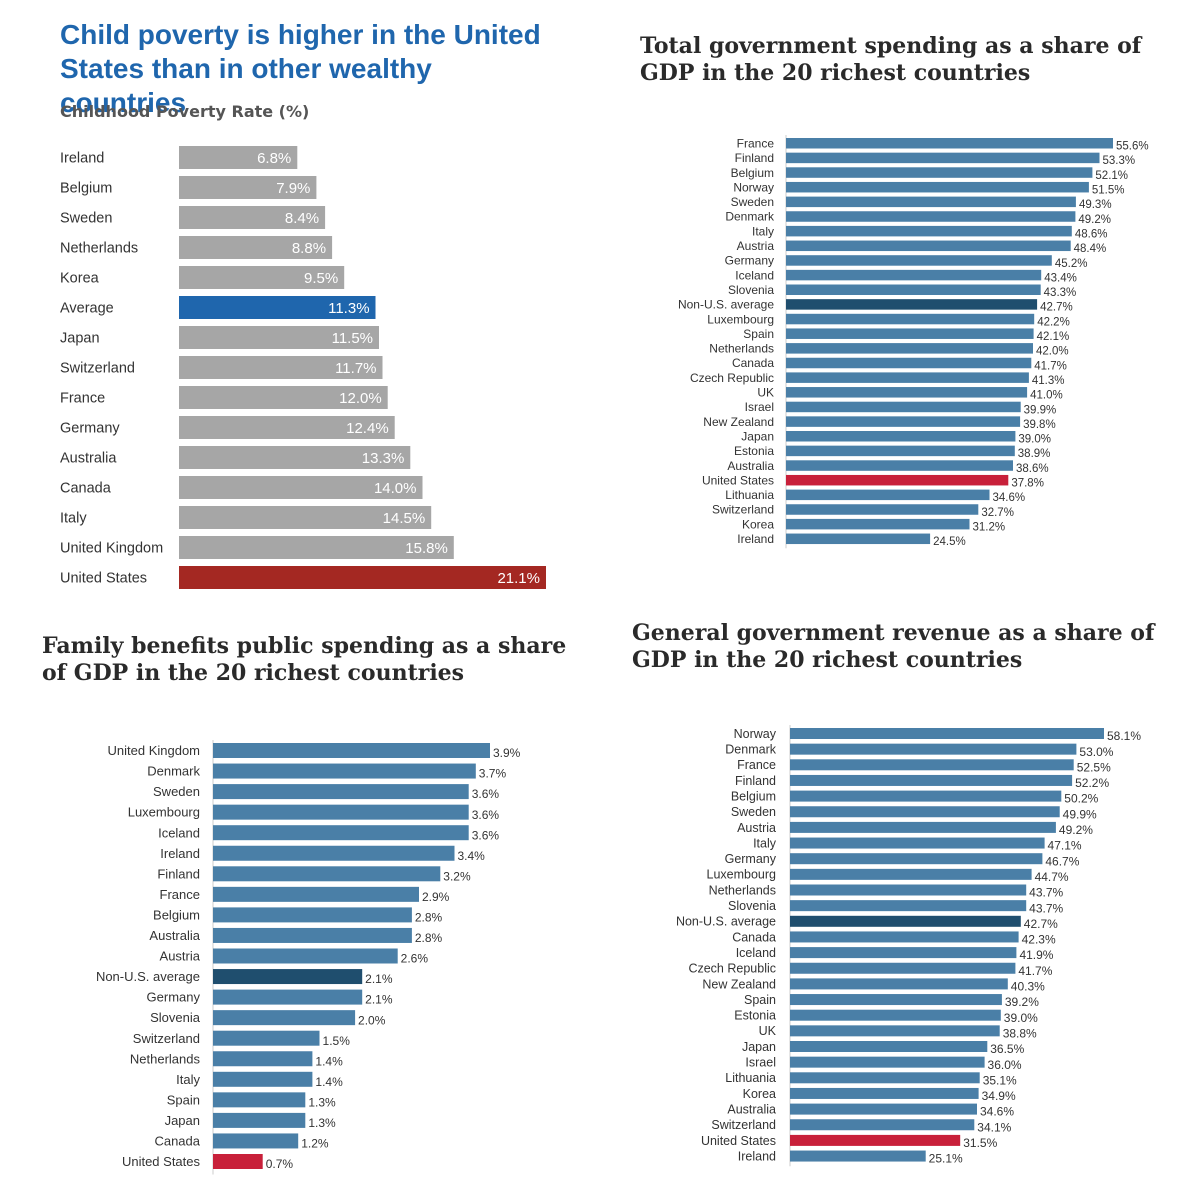 This screenshot has height=1200, width=1200. I want to click on data-label: 34.6%, so click(1008, 498).